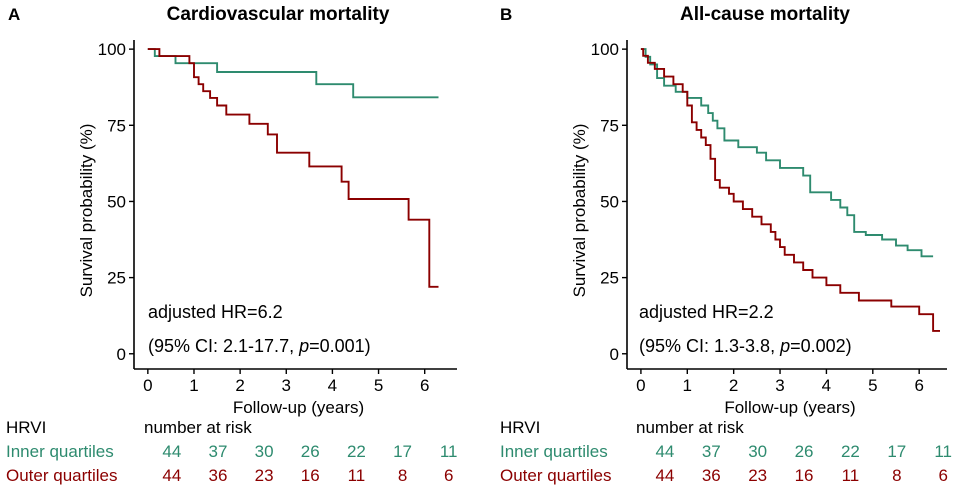 This screenshot has width=957, height=489. Describe the element at coordinates (765, 14) in the screenshot. I see `chart-title: All-cause mortality` at that location.